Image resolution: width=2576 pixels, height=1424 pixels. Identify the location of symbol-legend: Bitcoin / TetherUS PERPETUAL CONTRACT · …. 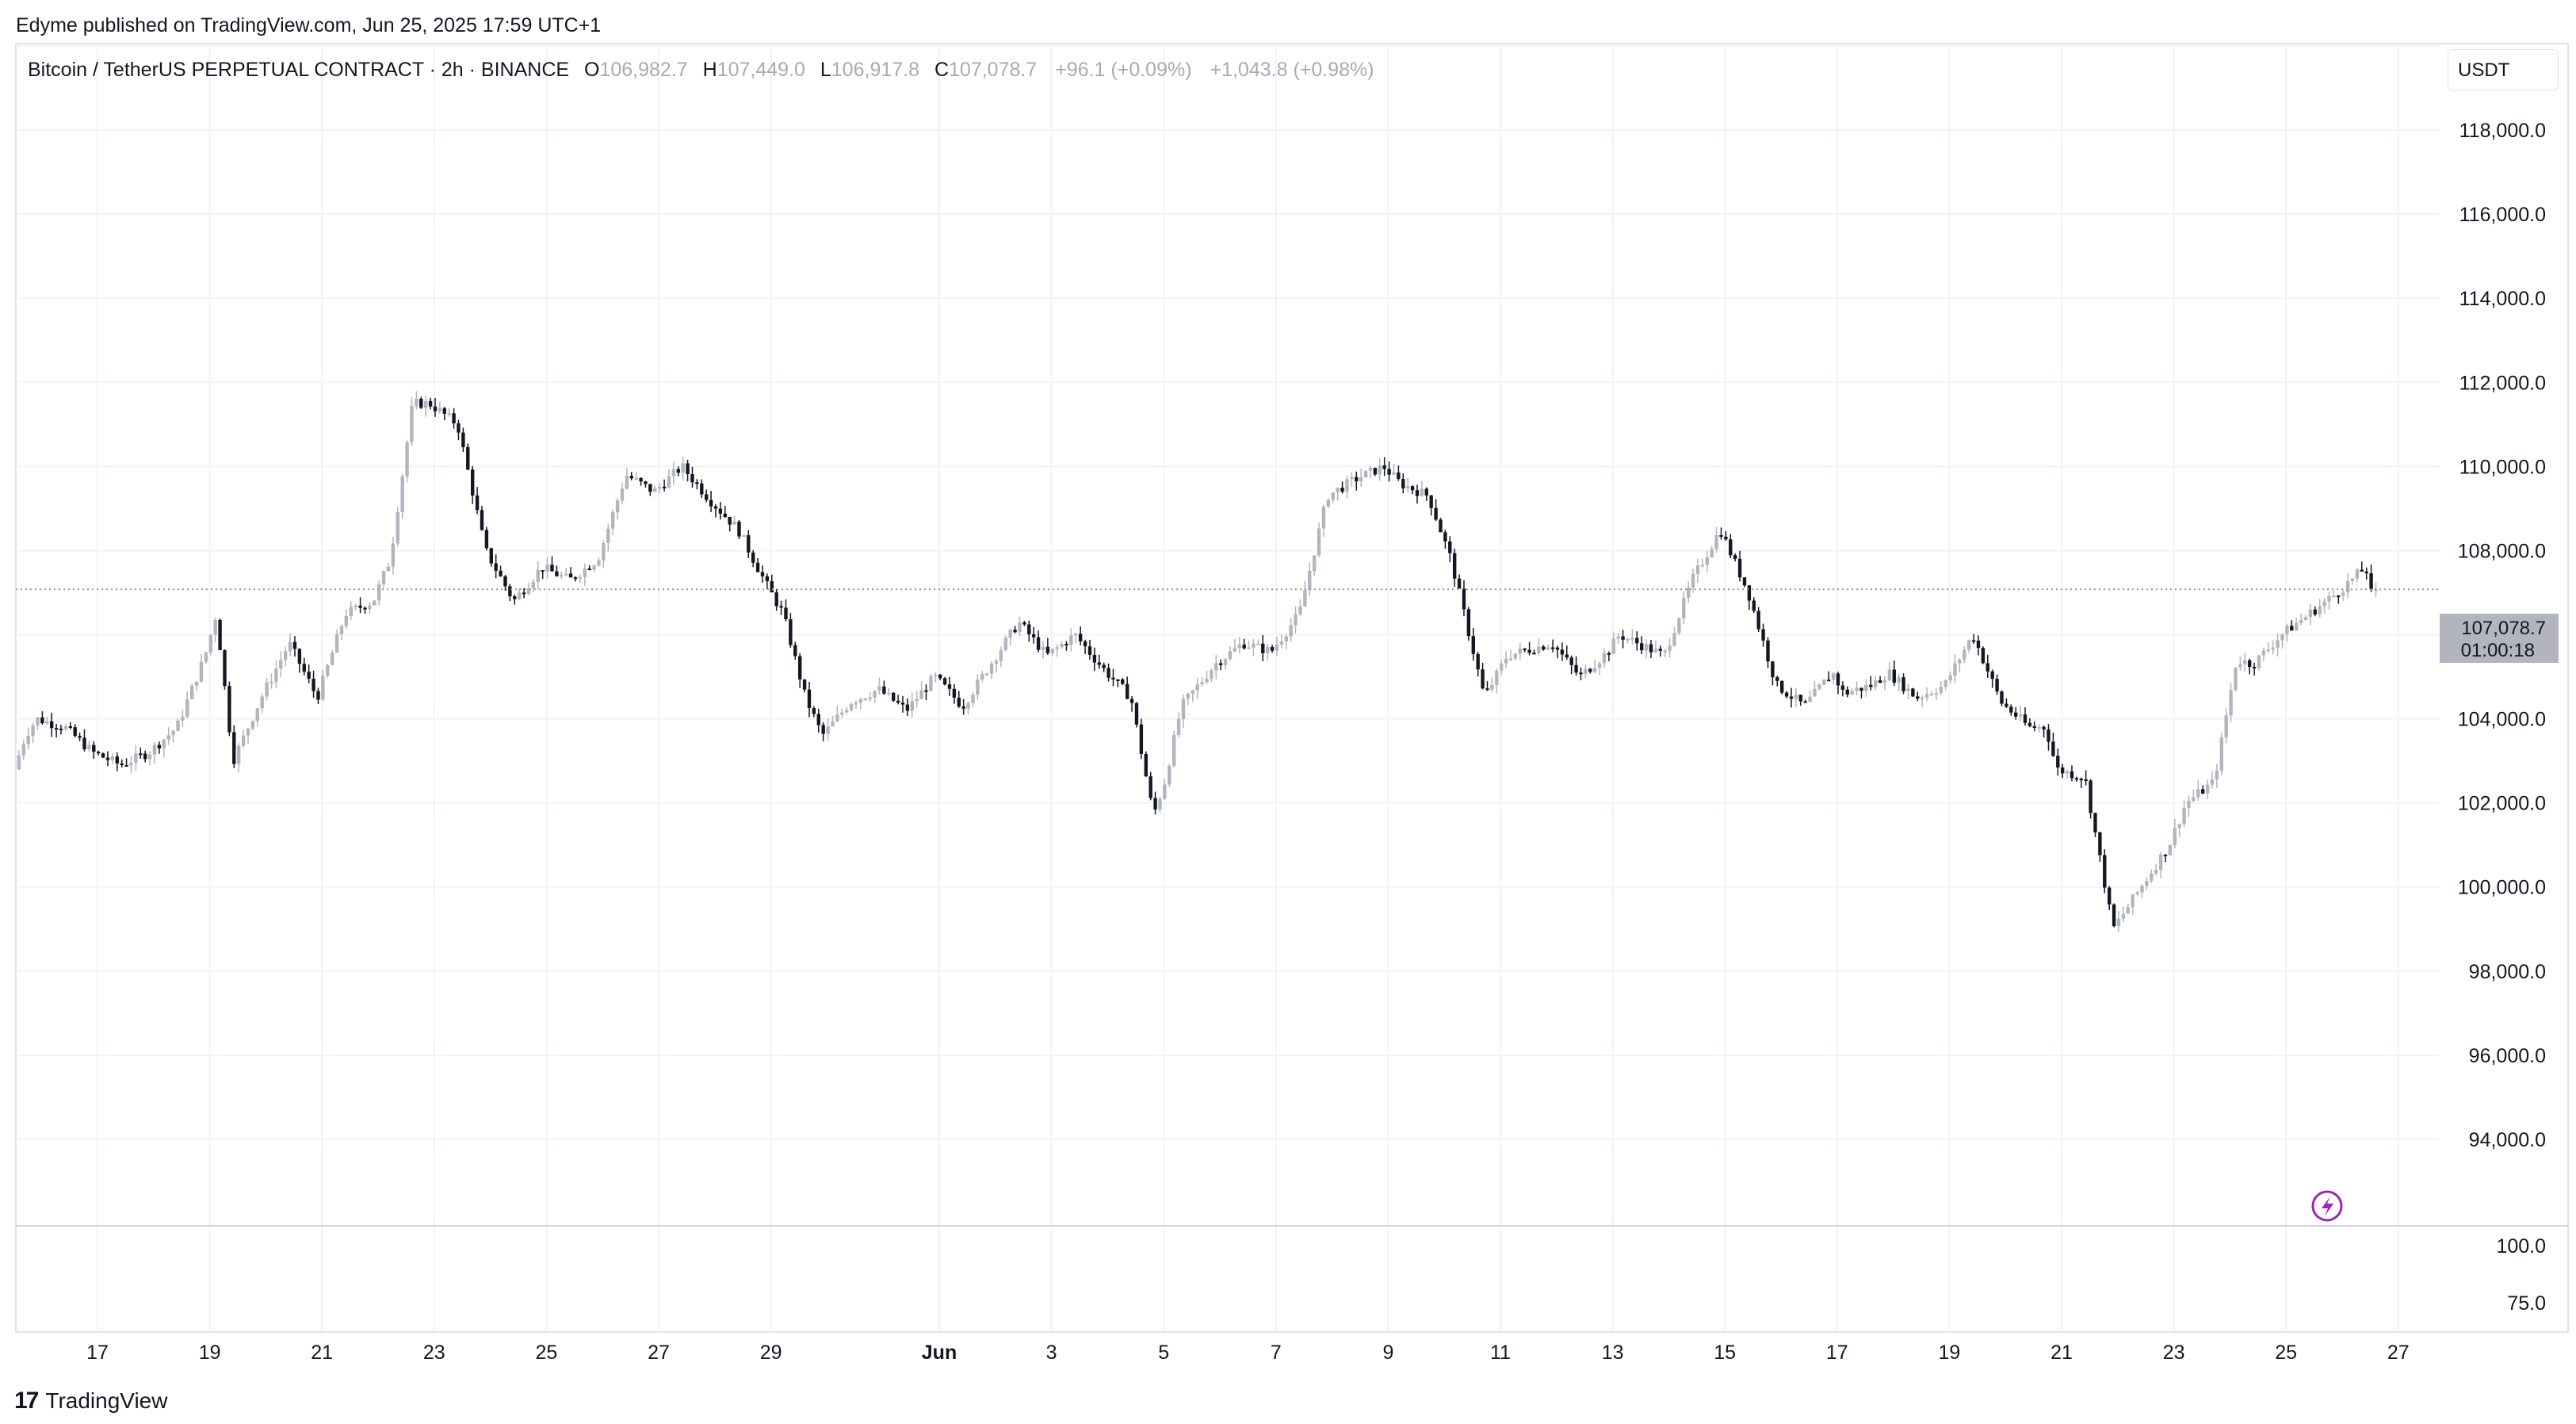
(701, 70).